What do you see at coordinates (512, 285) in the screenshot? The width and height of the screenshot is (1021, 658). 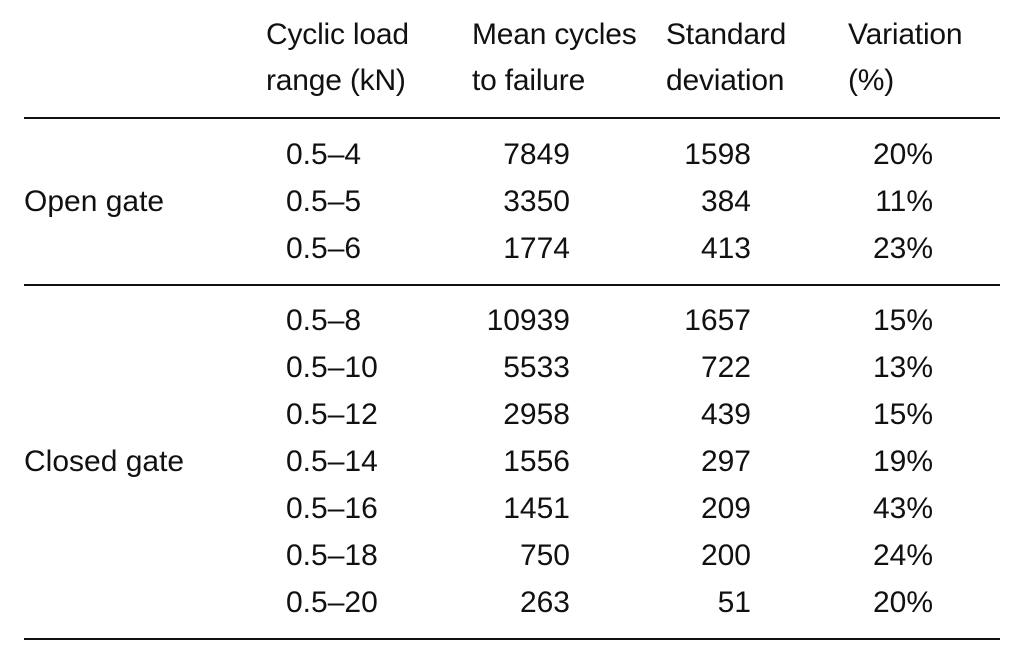 I see `group-rule` at bounding box center [512, 285].